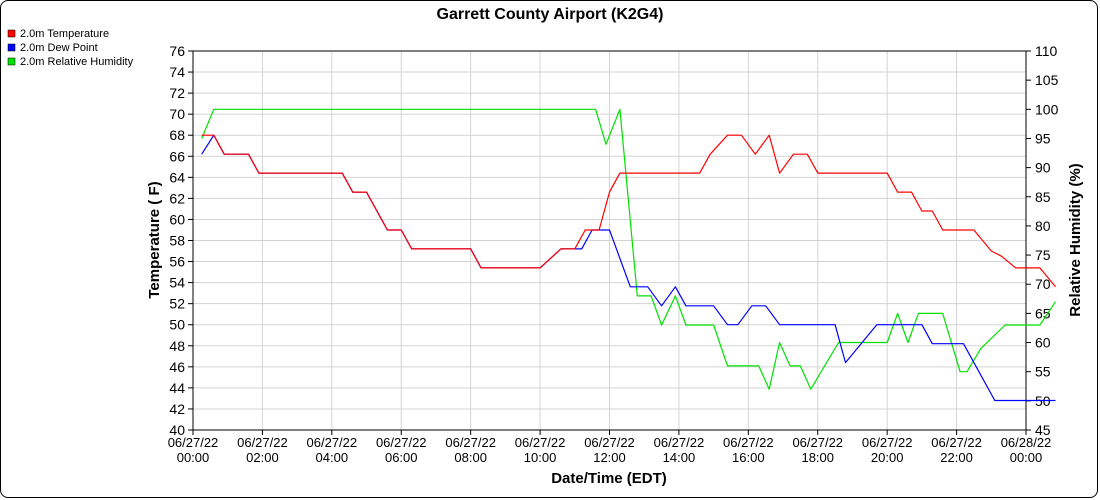 This screenshot has height=500, width=1100. What do you see at coordinates (332, 457) in the screenshot?
I see `x-tick-label-time: 04:00` at bounding box center [332, 457].